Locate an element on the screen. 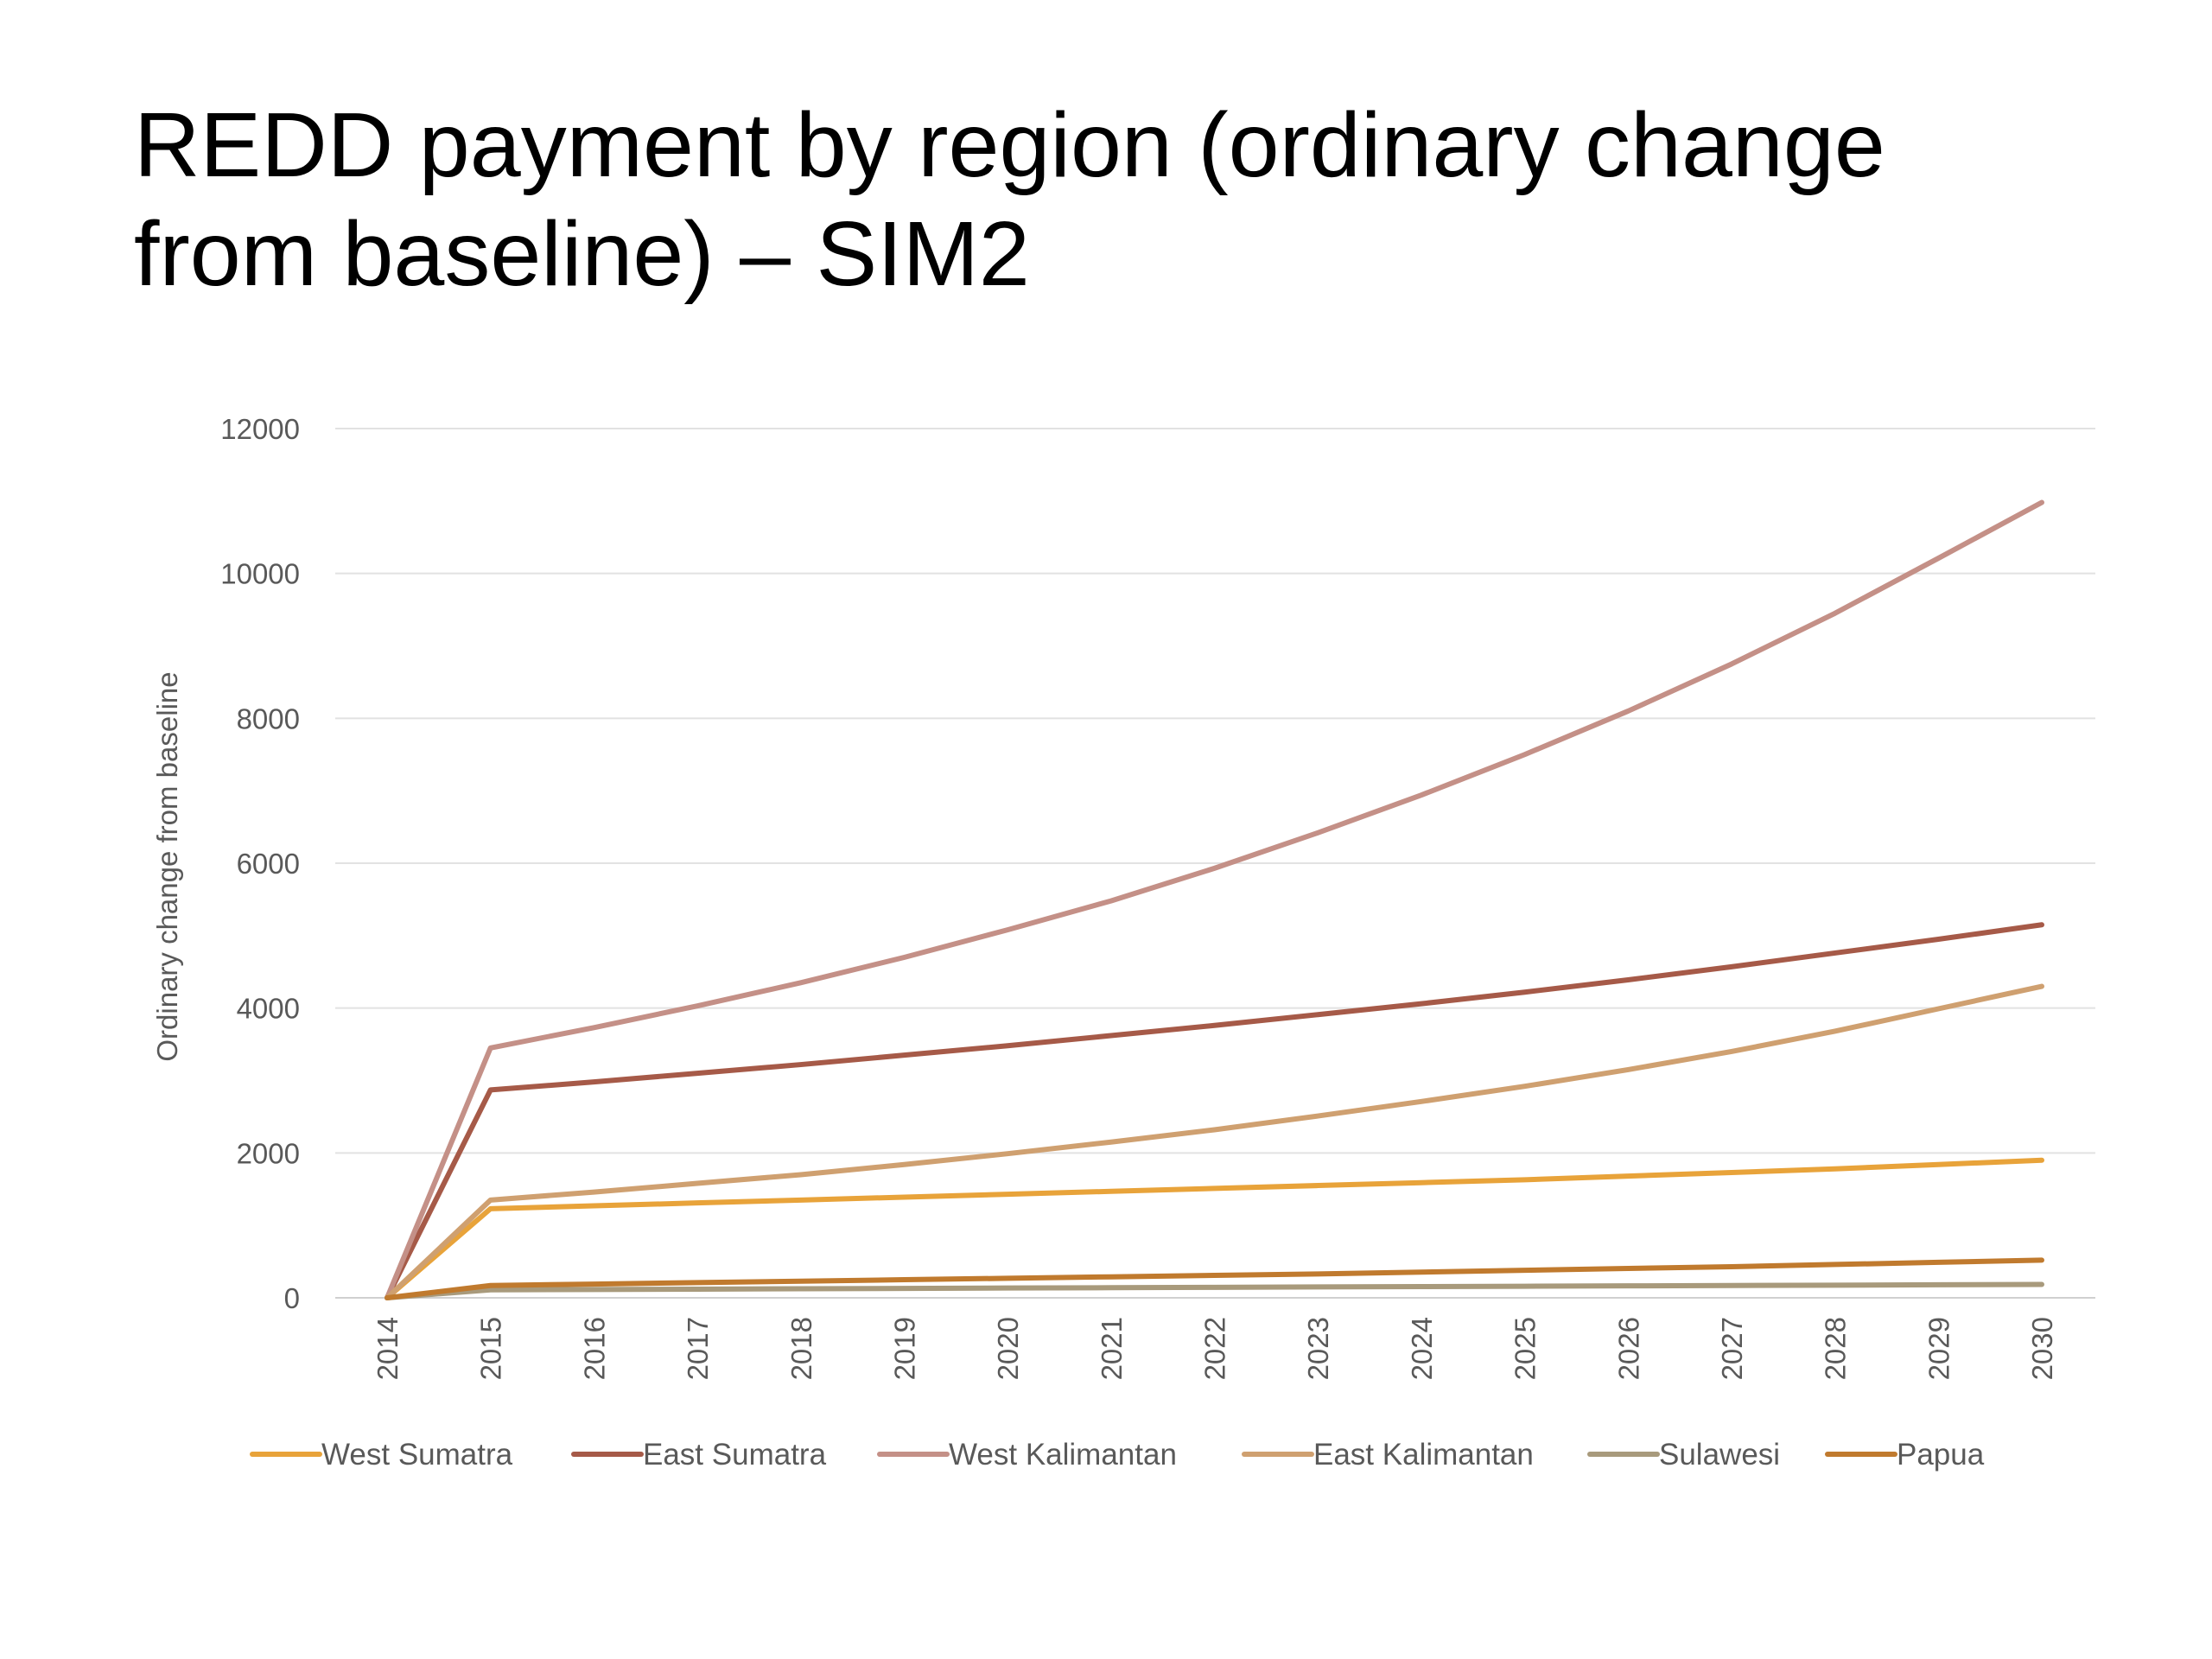 The height and width of the screenshot is (1659, 2212). legend-item: West Sumatra is located at coordinates (381, 1454).